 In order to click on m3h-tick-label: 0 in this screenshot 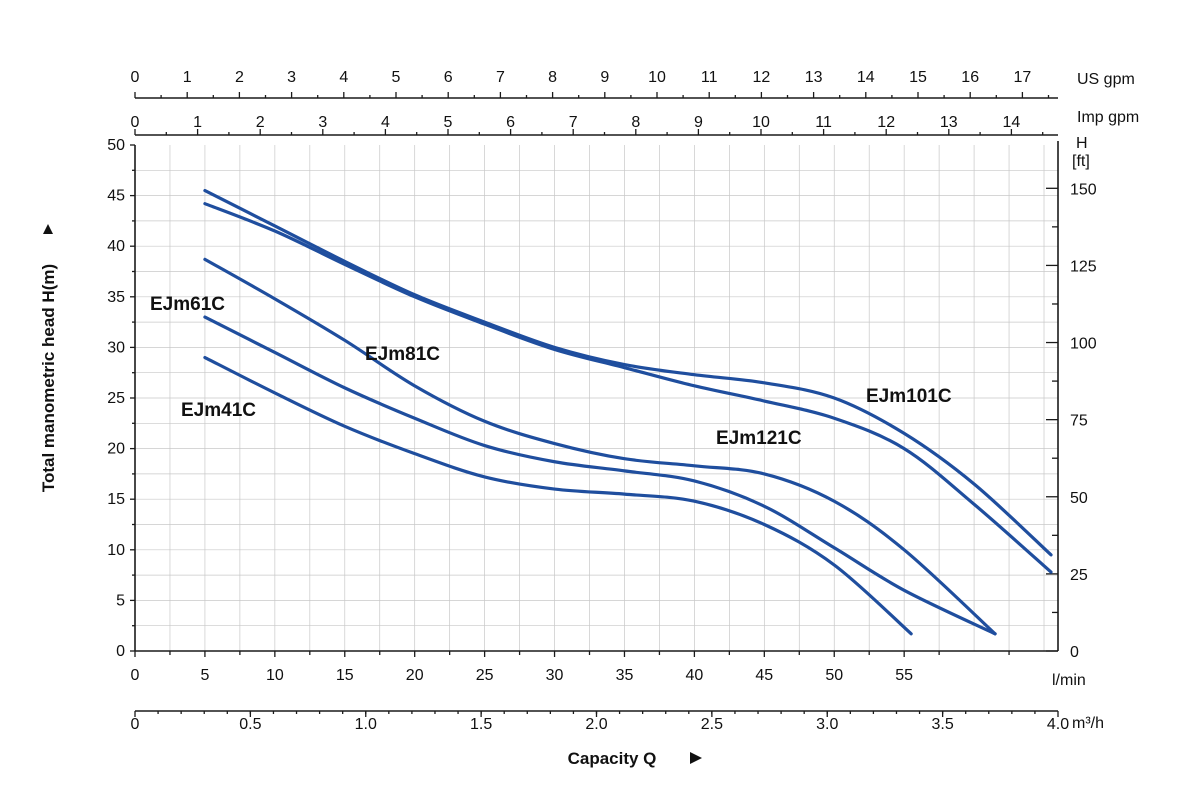, I will do `click(135, 724)`.